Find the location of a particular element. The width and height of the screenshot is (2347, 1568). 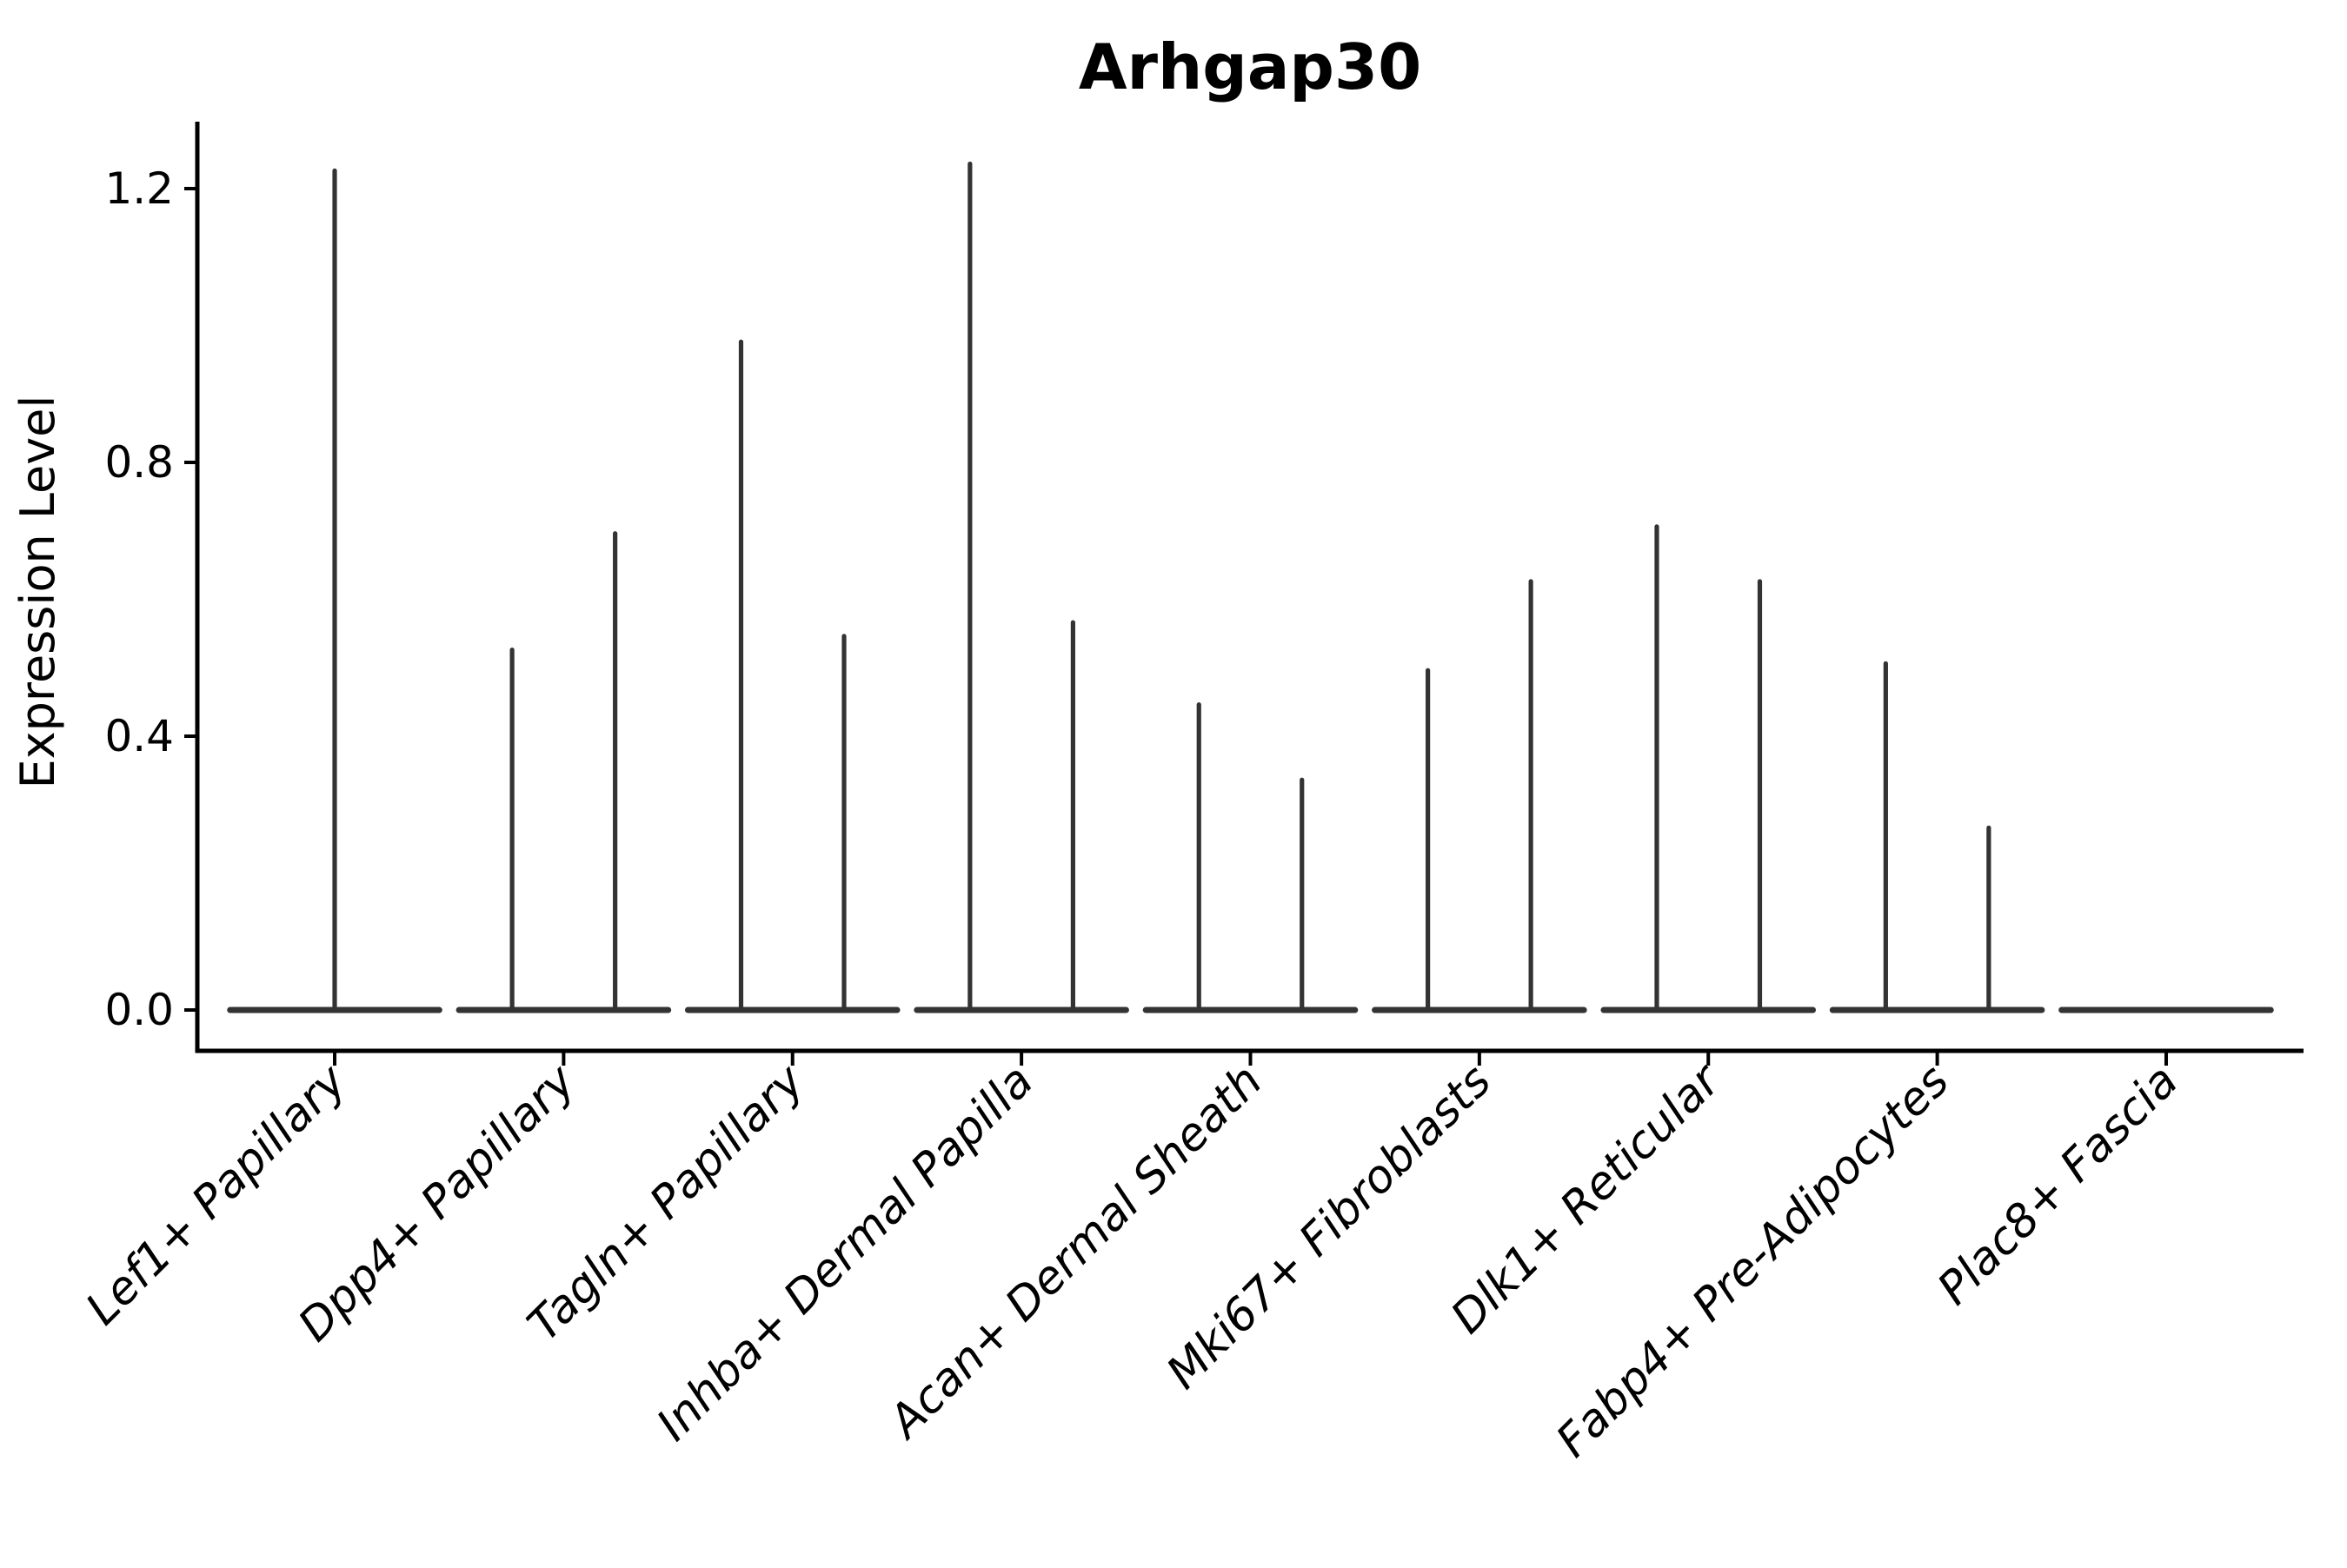

x-tick-label: Inhba+ Dermal Papilla is located at coordinates (846, 1253).